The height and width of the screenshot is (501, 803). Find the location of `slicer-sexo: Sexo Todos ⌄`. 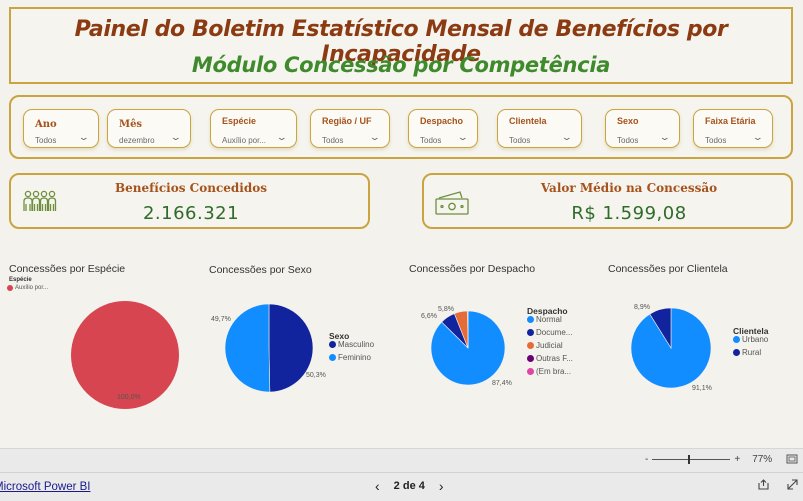

slicer-sexo: Sexo Todos ⌄ is located at coordinates (642, 128).